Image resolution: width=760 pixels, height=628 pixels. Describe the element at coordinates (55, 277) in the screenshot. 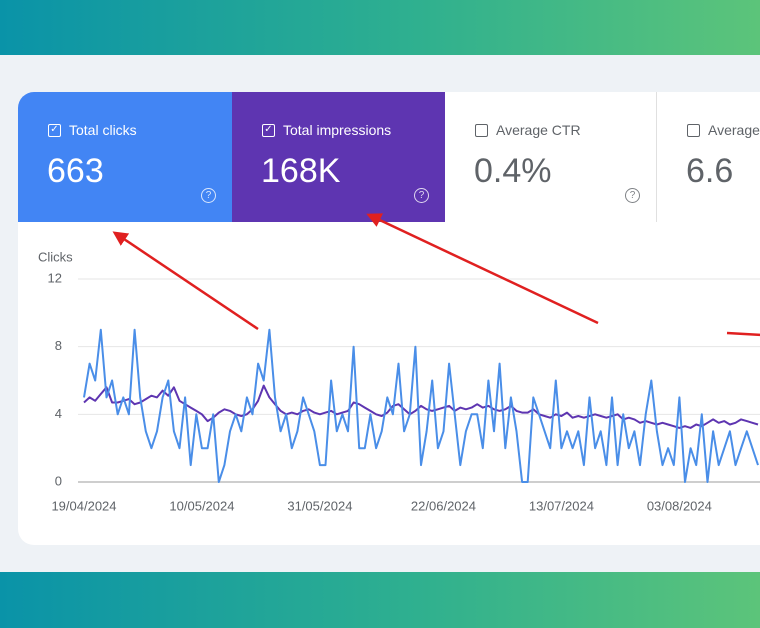

I see `y-tick-label: 12` at that location.